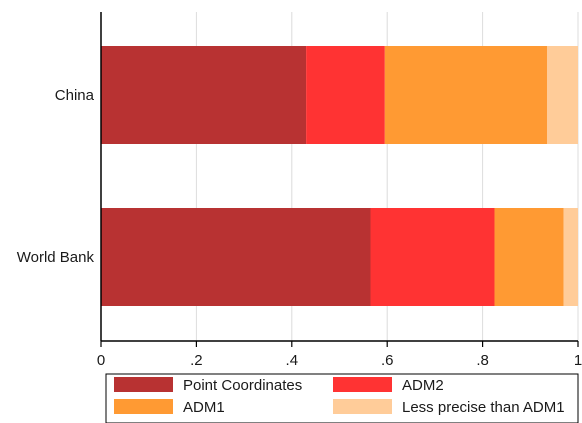 The height and width of the screenshot is (423, 582). What do you see at coordinates (339, 355) in the screenshot?
I see `x-axis-ticks: 0 .2 .4 .6 .8 1` at bounding box center [339, 355].